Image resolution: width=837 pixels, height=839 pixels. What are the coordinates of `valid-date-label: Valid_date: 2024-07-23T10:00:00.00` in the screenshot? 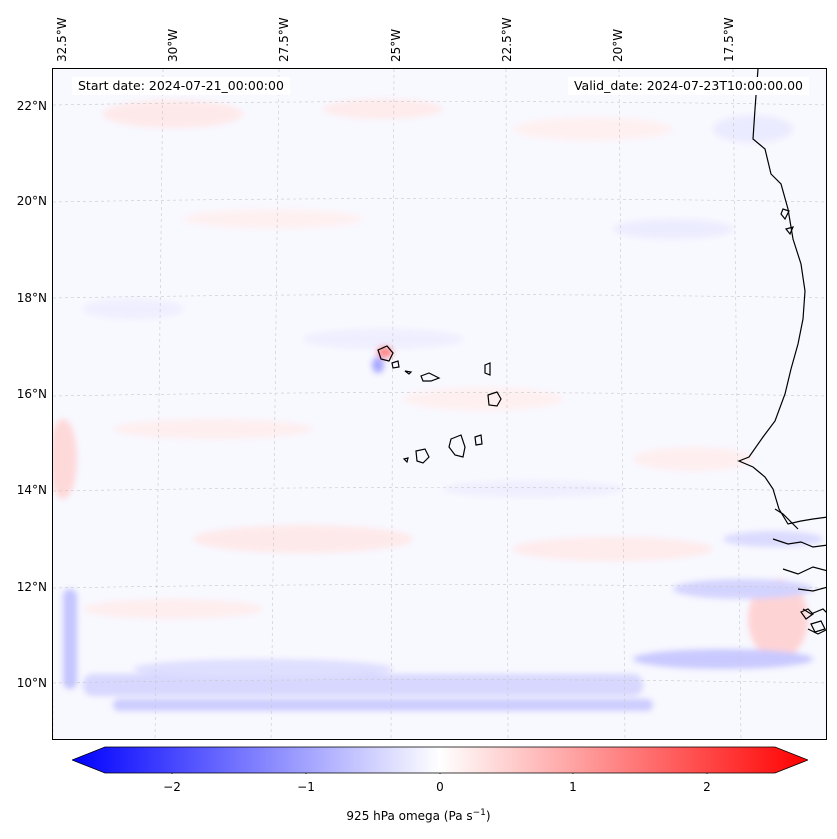 It's located at (688, 86).